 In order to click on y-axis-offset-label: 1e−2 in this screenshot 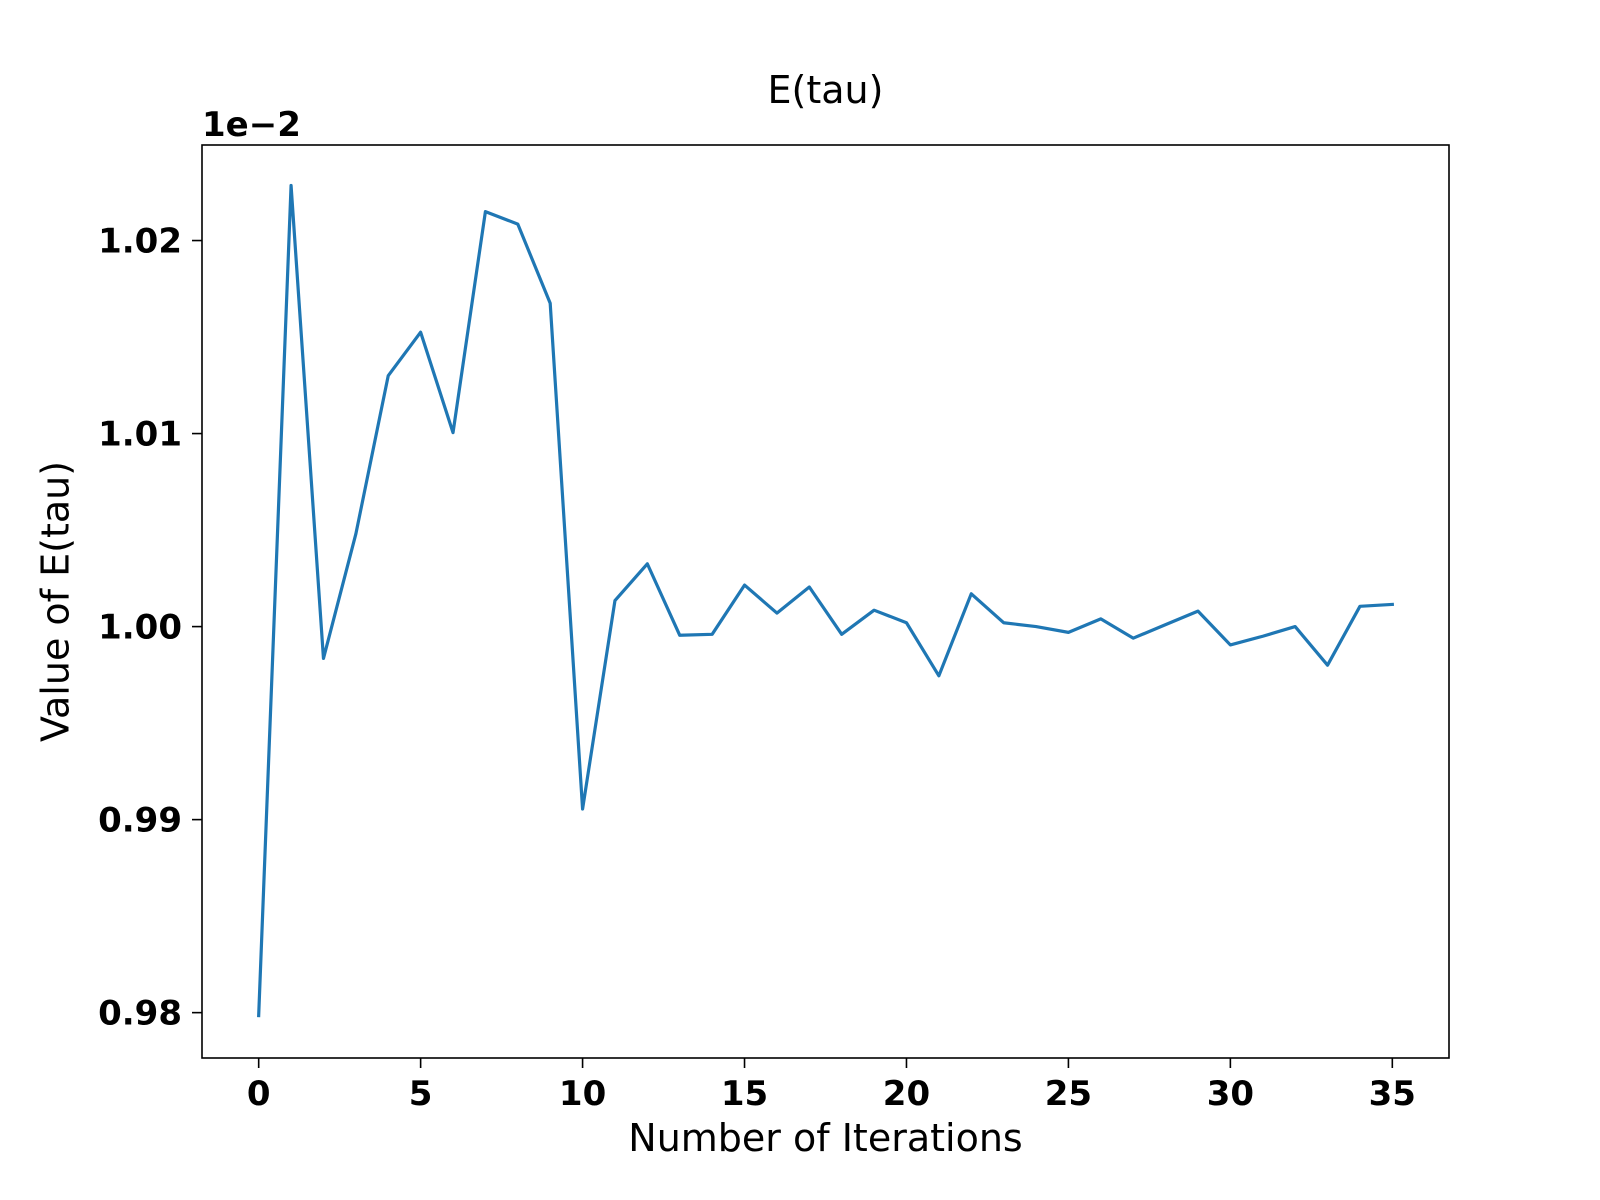, I will do `click(251, 125)`.